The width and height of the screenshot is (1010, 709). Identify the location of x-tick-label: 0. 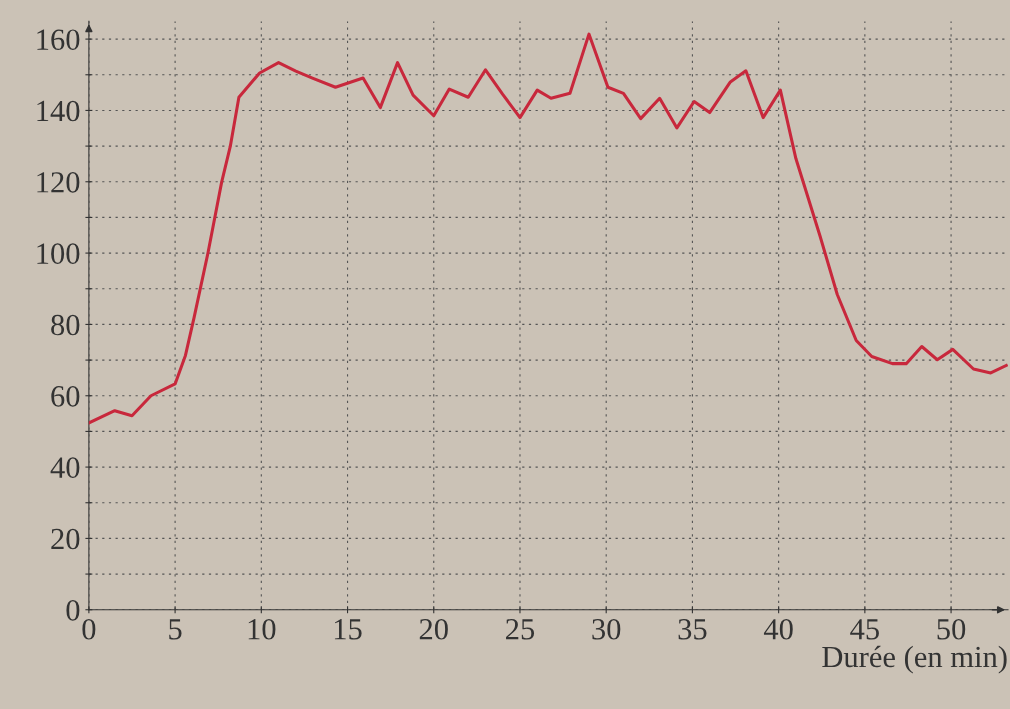
(89, 629).